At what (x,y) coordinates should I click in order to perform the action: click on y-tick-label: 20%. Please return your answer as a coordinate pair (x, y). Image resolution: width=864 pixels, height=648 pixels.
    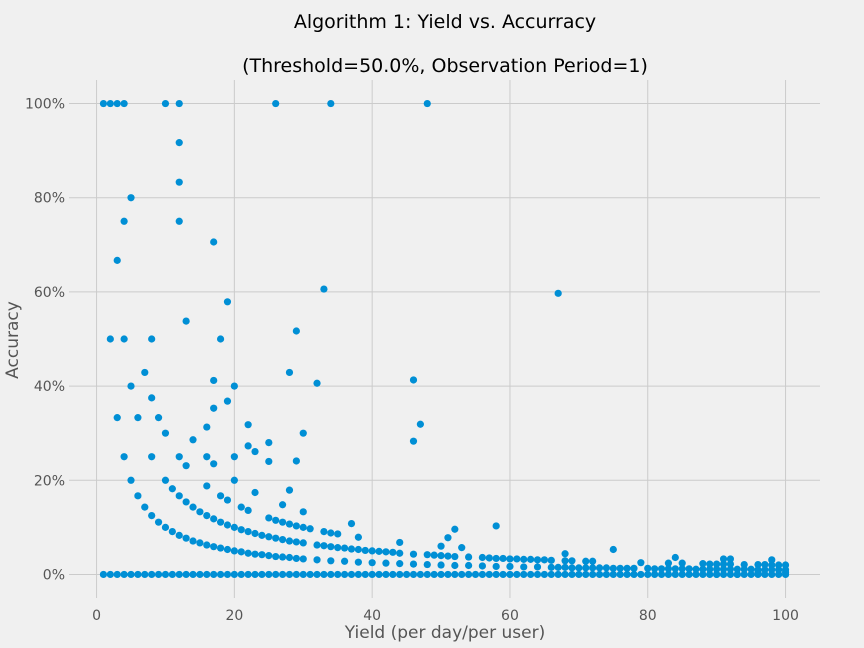
    Looking at the image, I should click on (49, 481).